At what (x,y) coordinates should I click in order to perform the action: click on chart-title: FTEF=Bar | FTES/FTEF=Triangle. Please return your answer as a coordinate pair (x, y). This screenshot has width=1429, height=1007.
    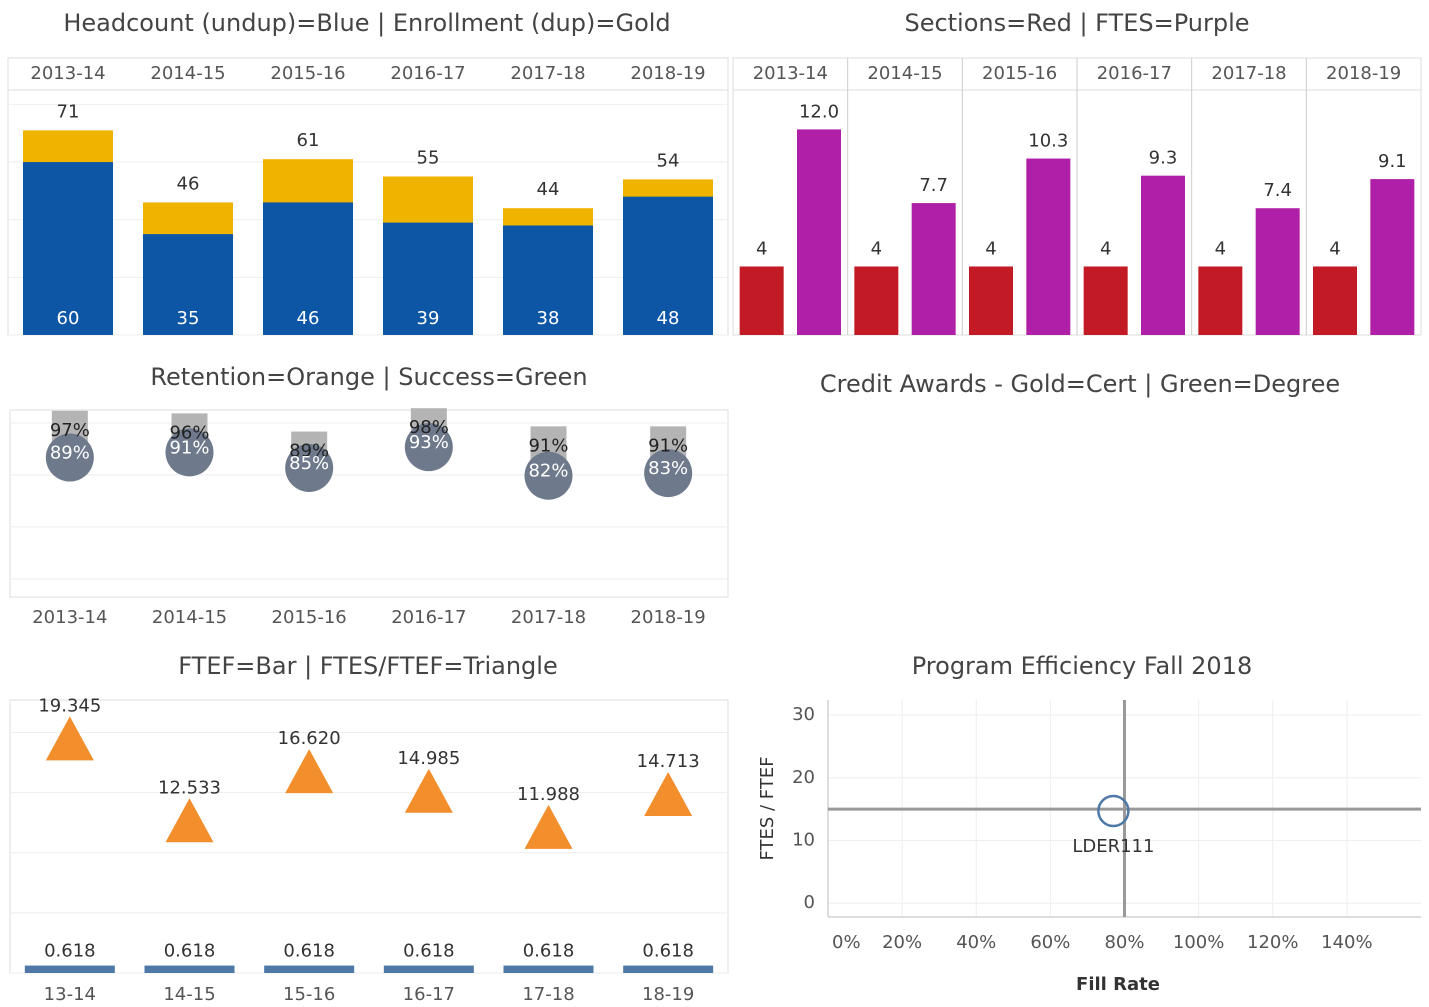
    Looking at the image, I should click on (367, 666).